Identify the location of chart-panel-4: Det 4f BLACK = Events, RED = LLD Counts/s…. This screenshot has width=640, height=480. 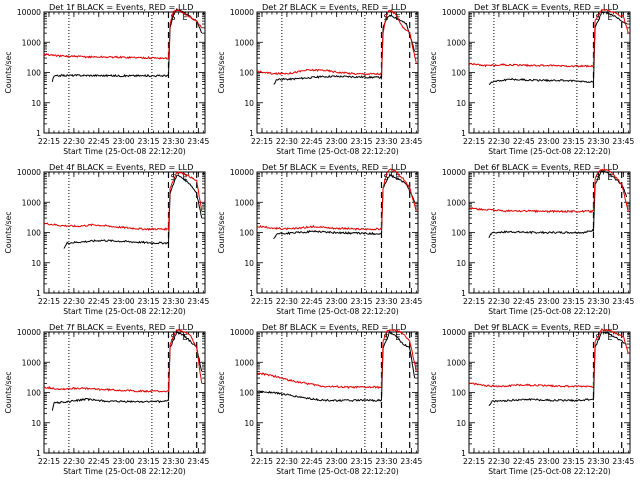
(106, 239).